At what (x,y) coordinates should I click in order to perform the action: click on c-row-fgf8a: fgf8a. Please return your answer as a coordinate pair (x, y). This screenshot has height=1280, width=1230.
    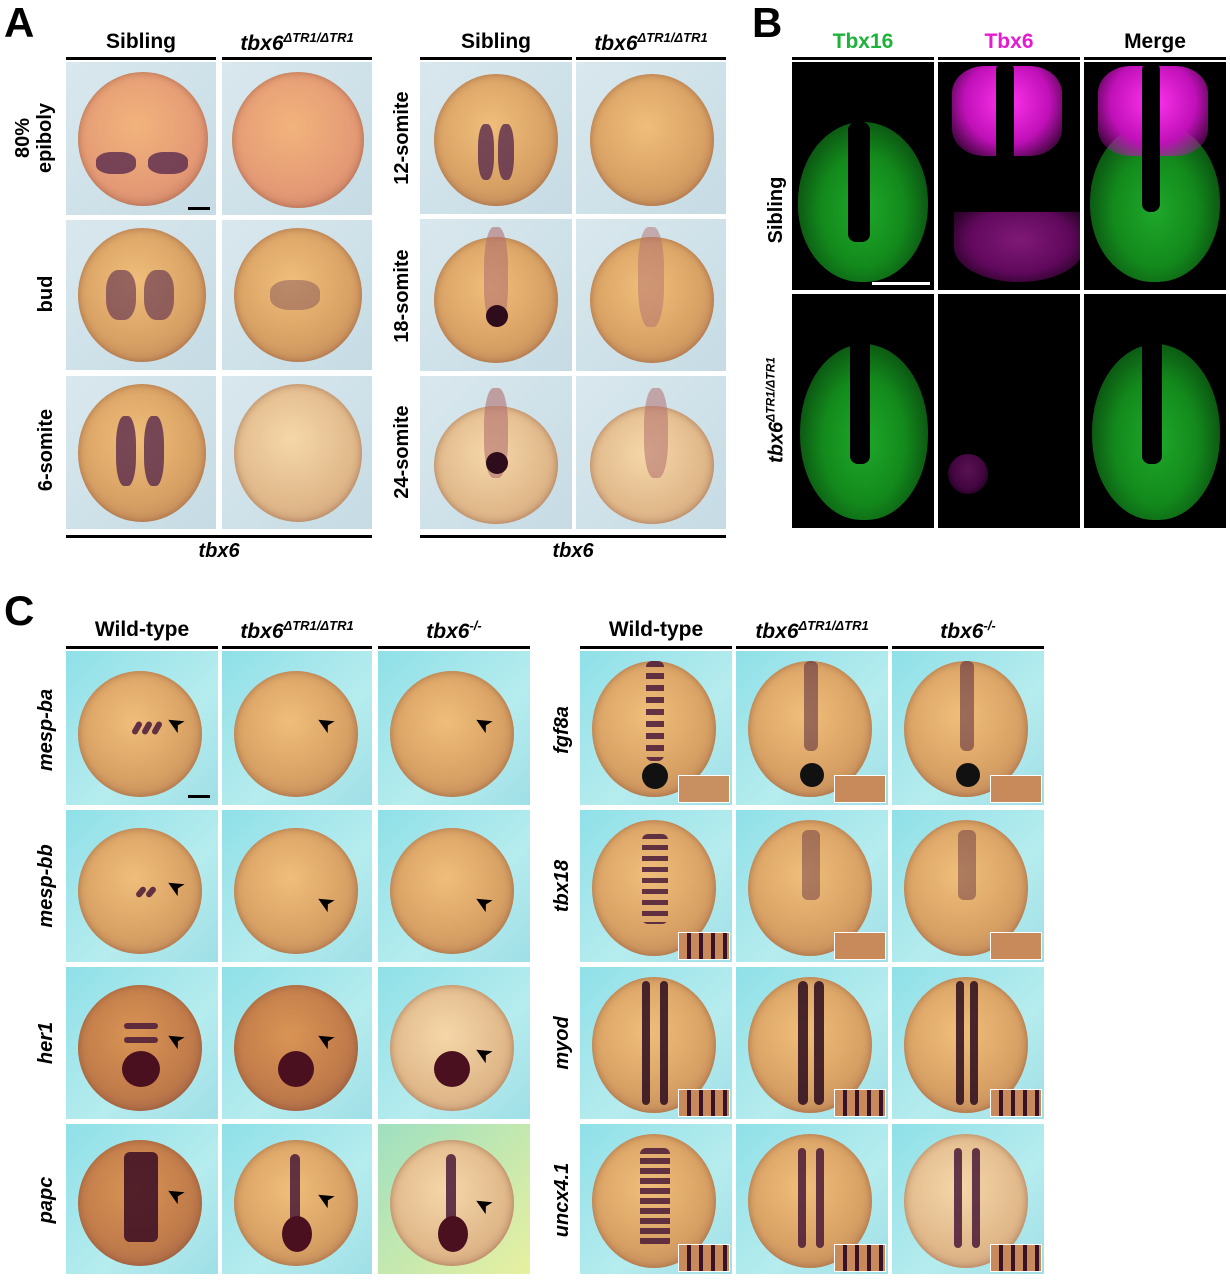
    Looking at the image, I should click on (562, 730).